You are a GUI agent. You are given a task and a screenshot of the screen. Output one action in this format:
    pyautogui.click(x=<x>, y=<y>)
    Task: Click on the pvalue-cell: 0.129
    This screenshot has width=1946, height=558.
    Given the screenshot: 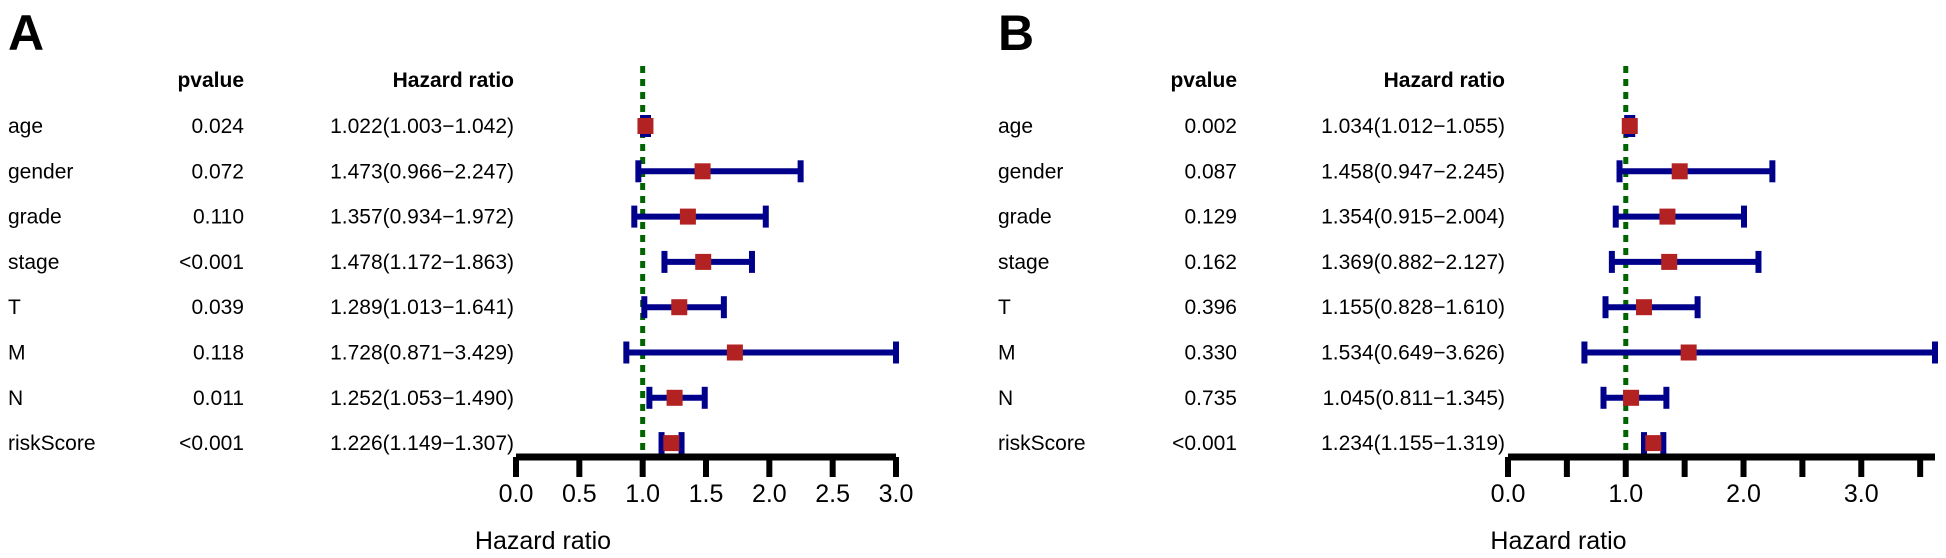 What is the action you would take?
    pyautogui.click(x=1210, y=217)
    